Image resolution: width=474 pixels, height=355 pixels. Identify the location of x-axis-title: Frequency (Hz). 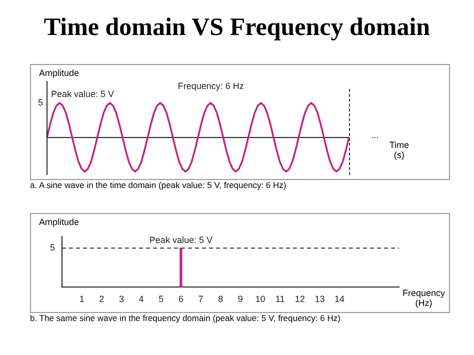
(423, 298).